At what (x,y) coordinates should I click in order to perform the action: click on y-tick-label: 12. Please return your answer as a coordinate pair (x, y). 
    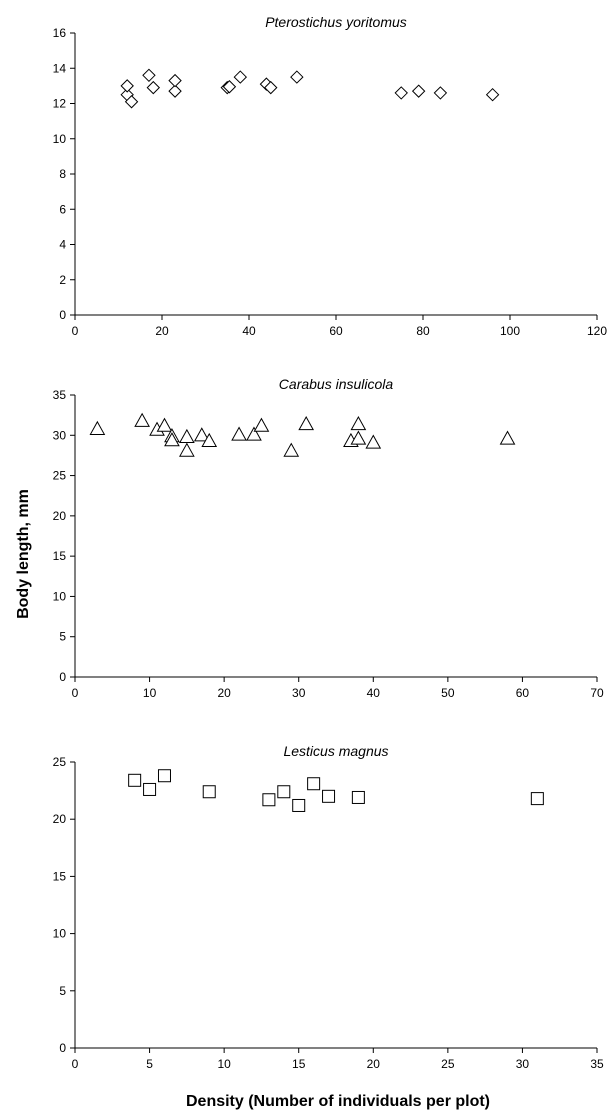
    Looking at the image, I should click on (60, 104).